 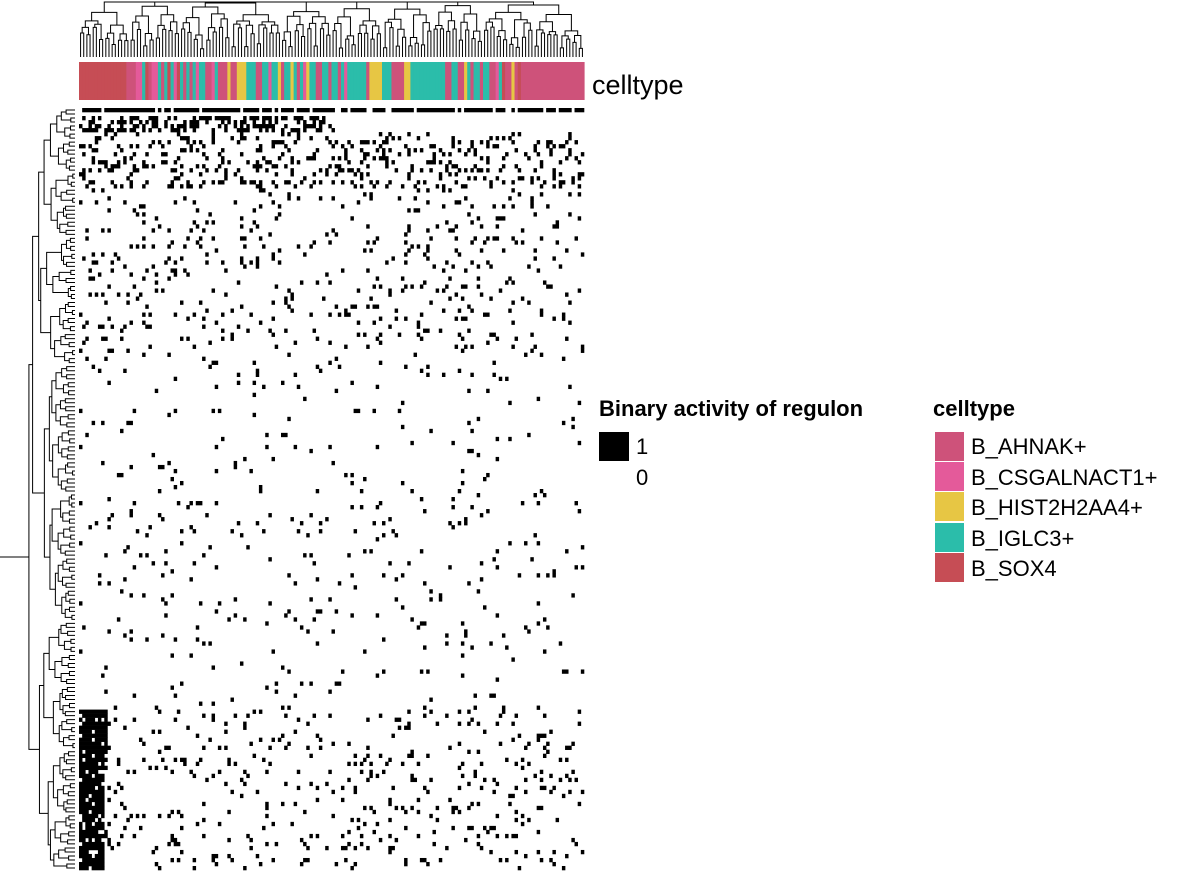 What do you see at coordinates (949, 567) in the screenshot?
I see `celltype-swatch-sox4` at bounding box center [949, 567].